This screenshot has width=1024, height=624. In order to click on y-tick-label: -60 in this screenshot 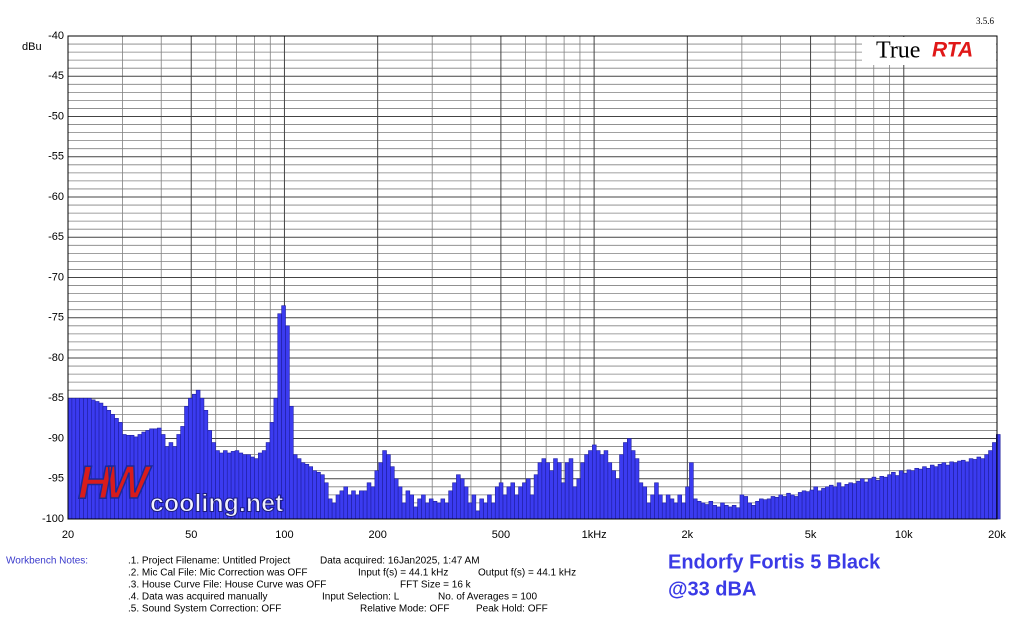, I will do `click(56, 197)`.